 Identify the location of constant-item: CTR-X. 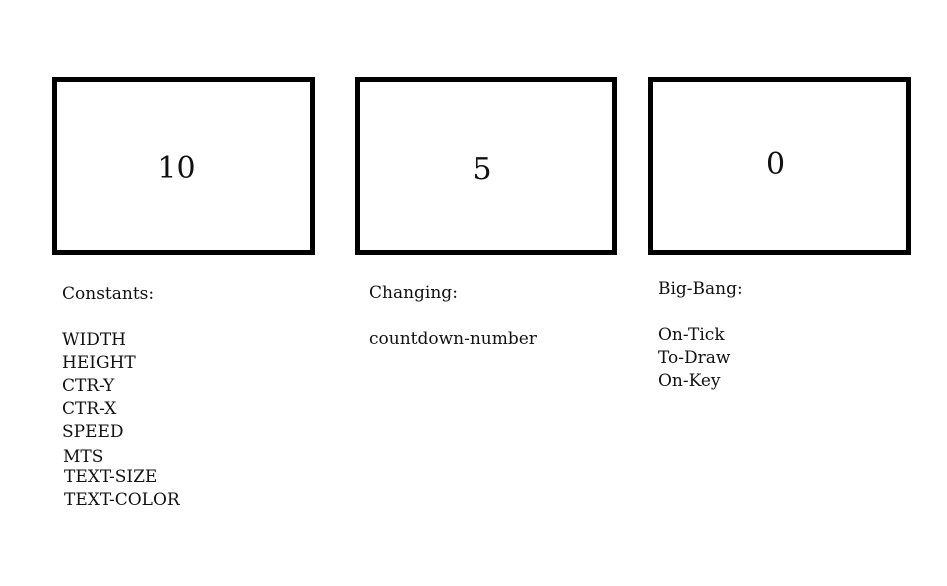
(89, 409).